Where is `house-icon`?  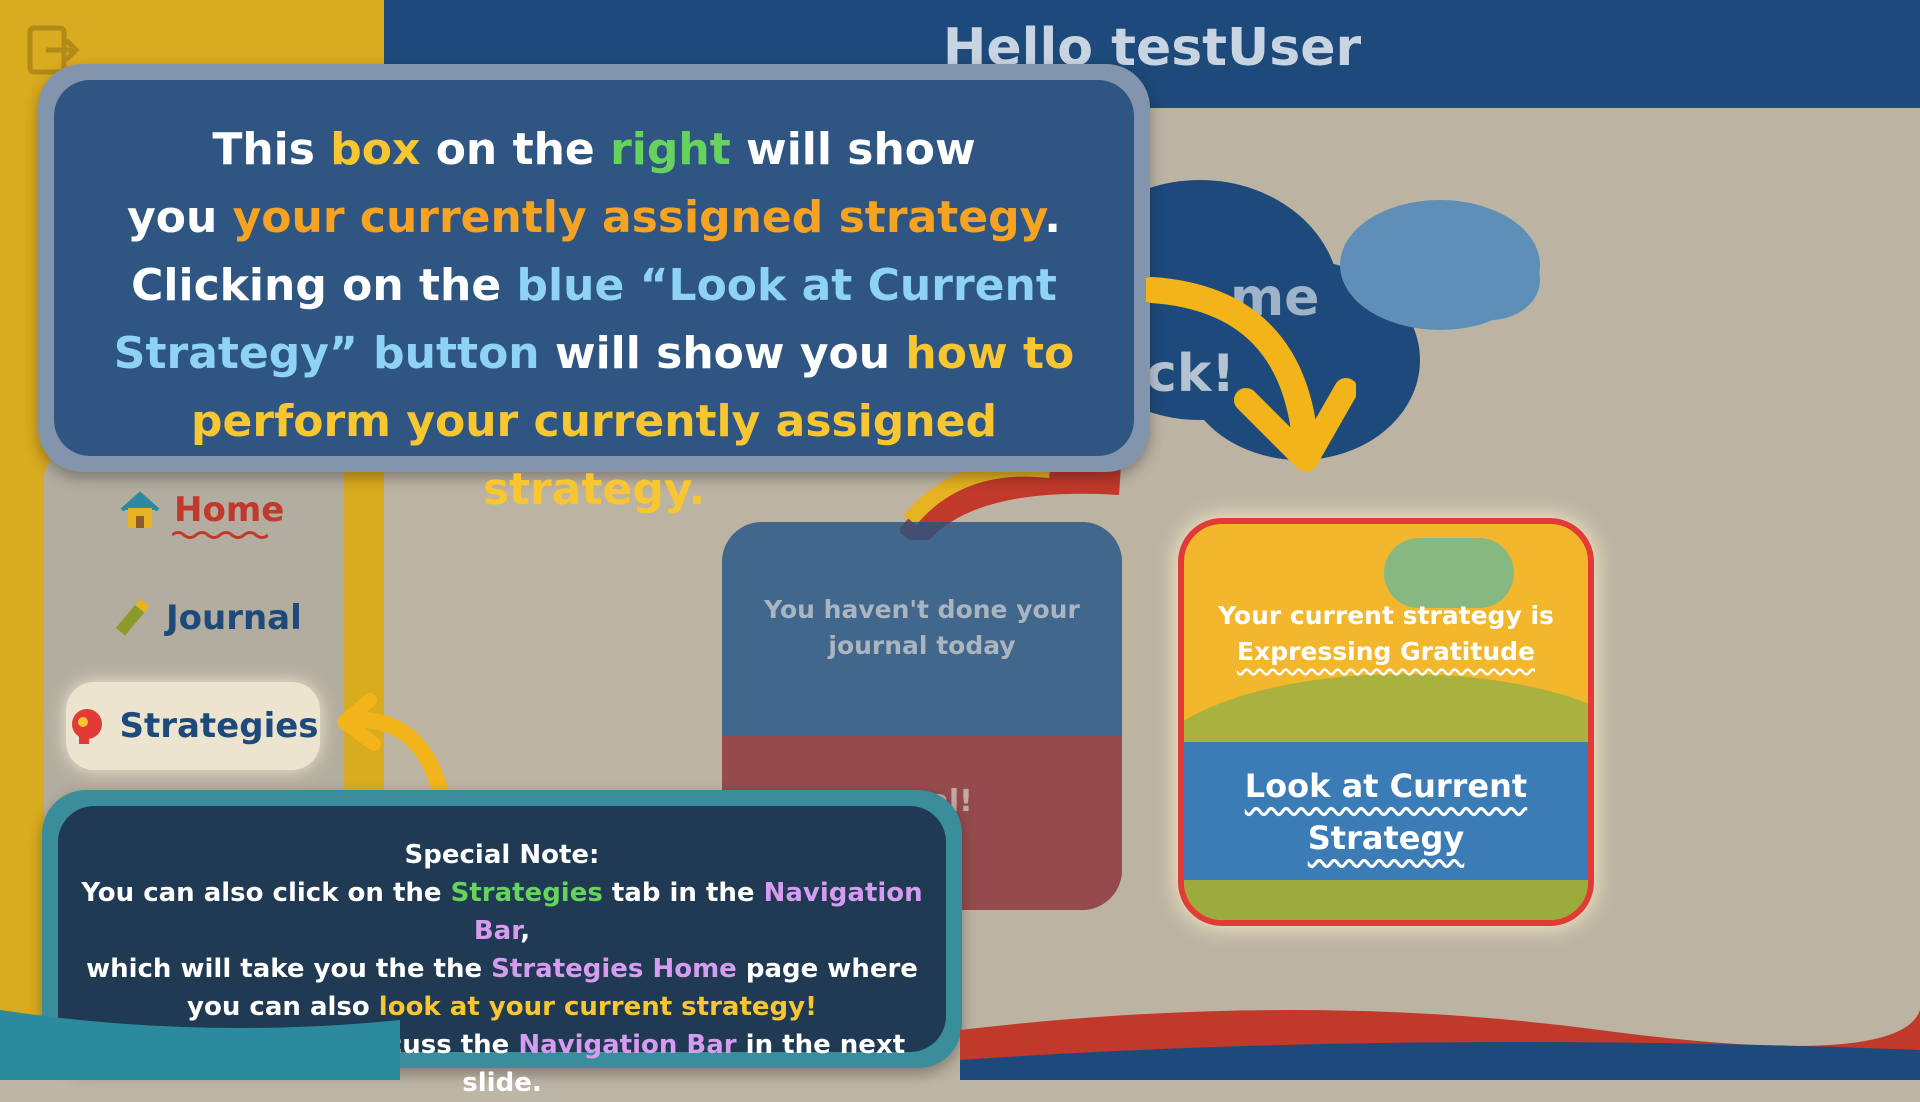
house-icon is located at coordinates (140, 509).